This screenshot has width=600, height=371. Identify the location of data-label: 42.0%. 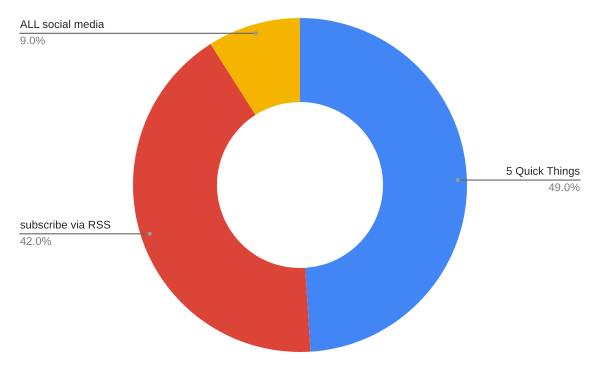
(36, 241).